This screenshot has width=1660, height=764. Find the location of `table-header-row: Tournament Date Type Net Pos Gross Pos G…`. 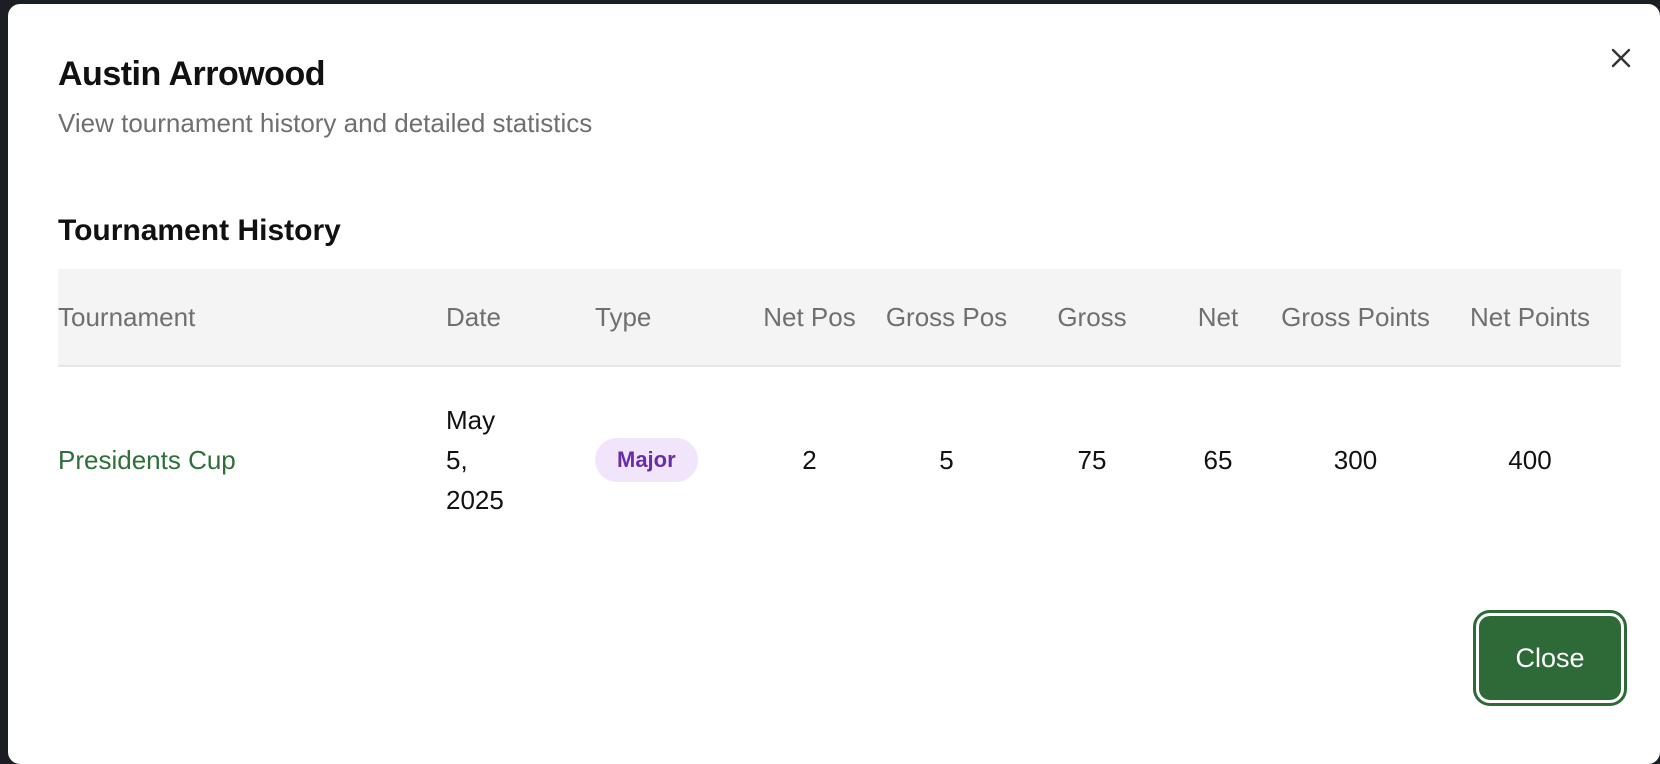

table-header-row: Tournament Date Type Net Pos Gross Pos G… is located at coordinates (839, 318).